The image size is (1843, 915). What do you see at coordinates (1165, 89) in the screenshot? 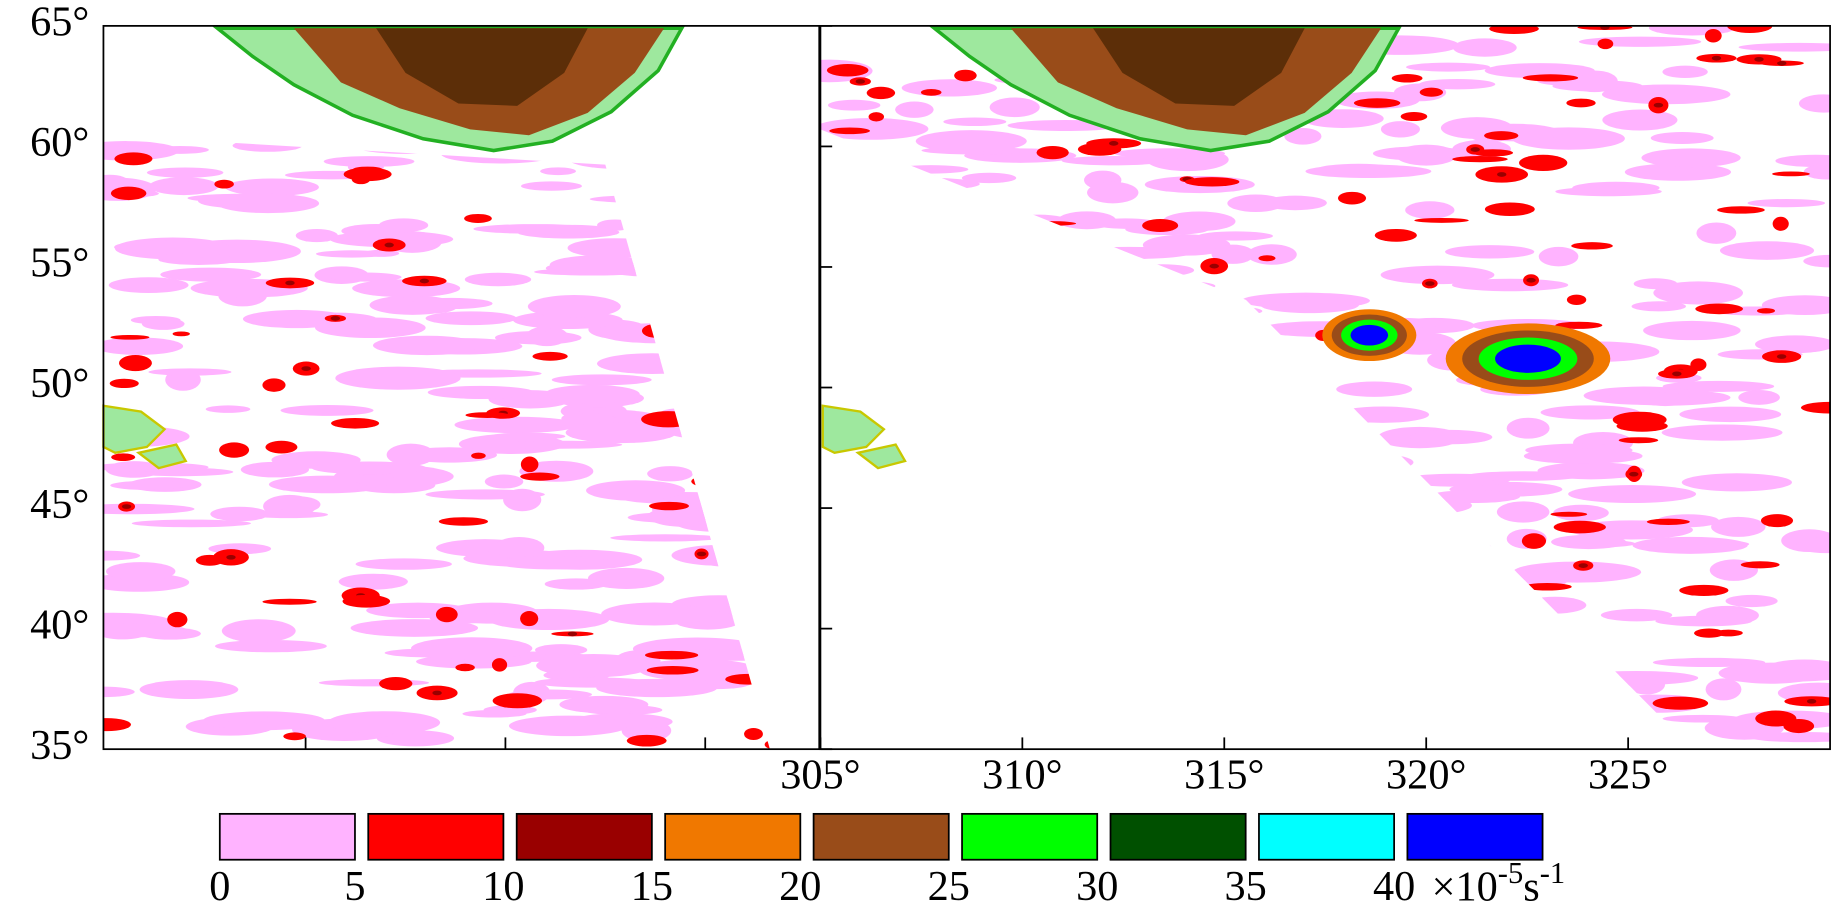
I see `greenland-right` at bounding box center [1165, 89].